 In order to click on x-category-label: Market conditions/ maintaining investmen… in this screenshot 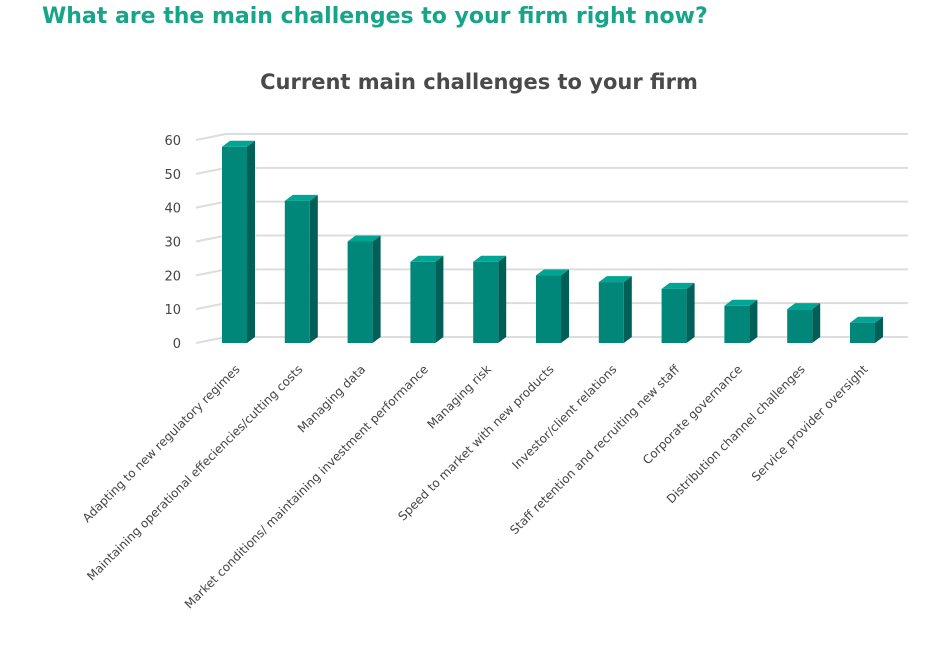, I will do `click(306, 486)`.